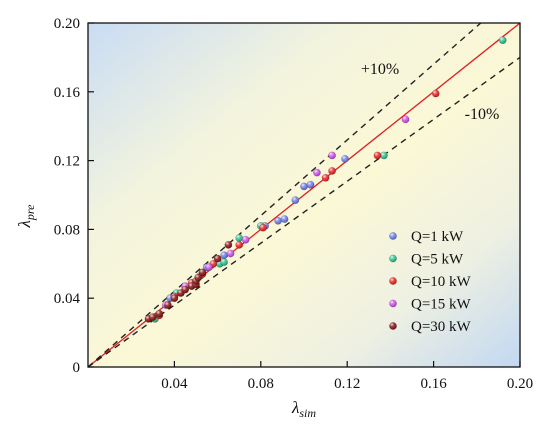 The height and width of the screenshot is (428, 550). I want to click on annotation-minus-10: -10%, so click(482, 114).